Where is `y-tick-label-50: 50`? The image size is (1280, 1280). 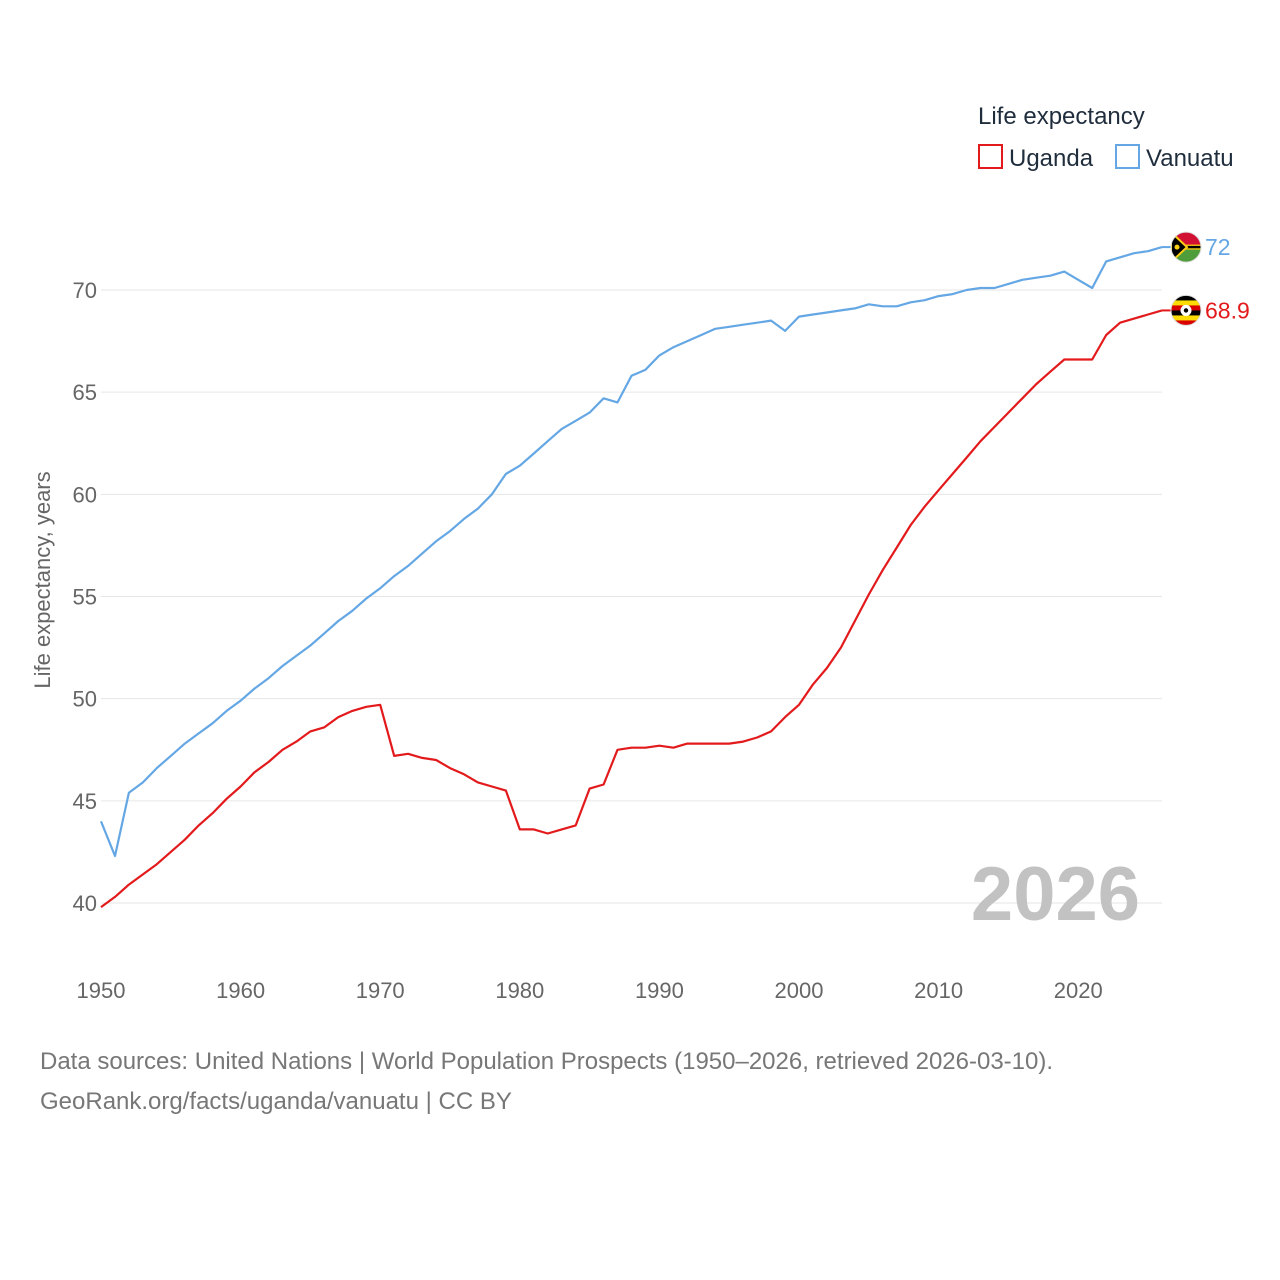
y-tick-label-50: 50 is located at coordinates (85, 699).